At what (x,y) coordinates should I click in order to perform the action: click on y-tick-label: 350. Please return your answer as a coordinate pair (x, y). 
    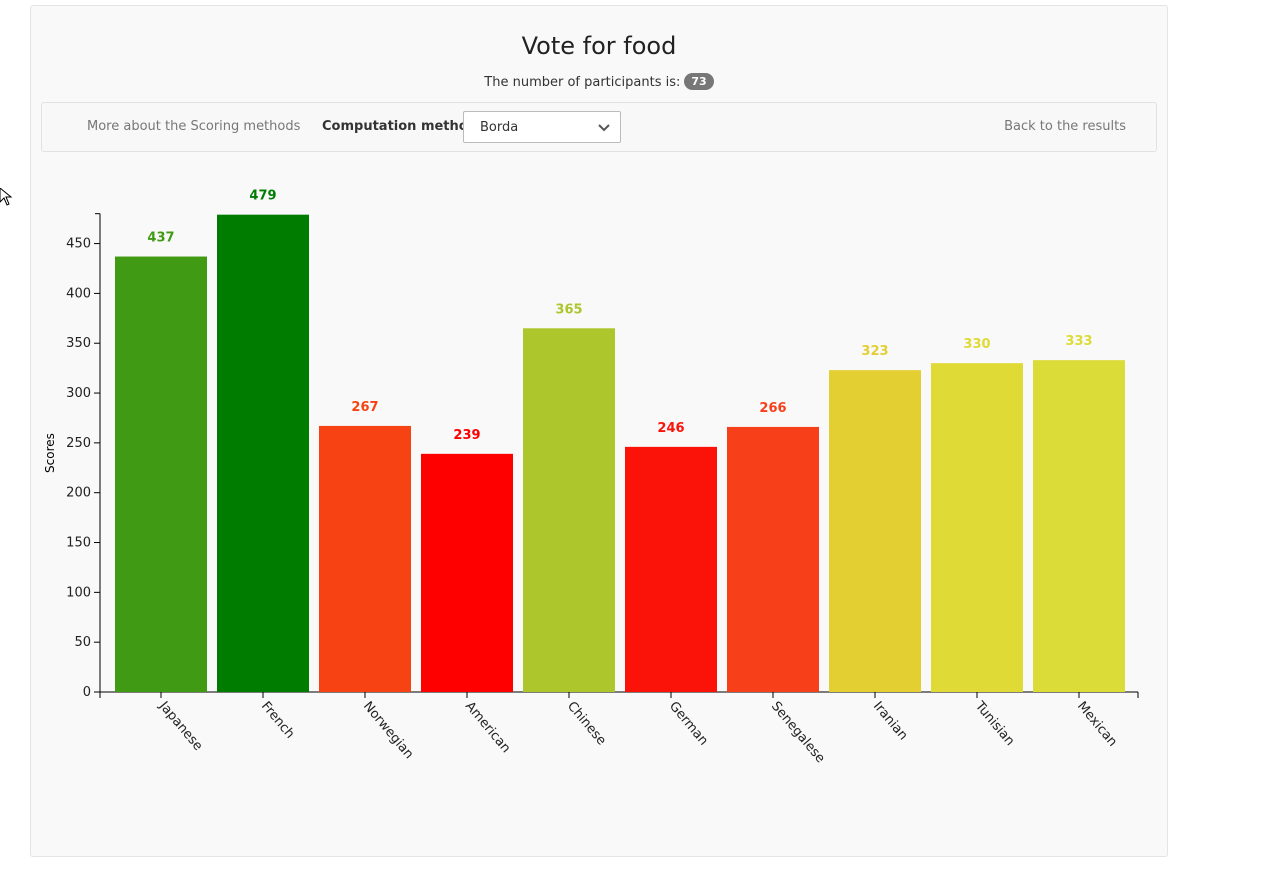
    Looking at the image, I should click on (78, 343).